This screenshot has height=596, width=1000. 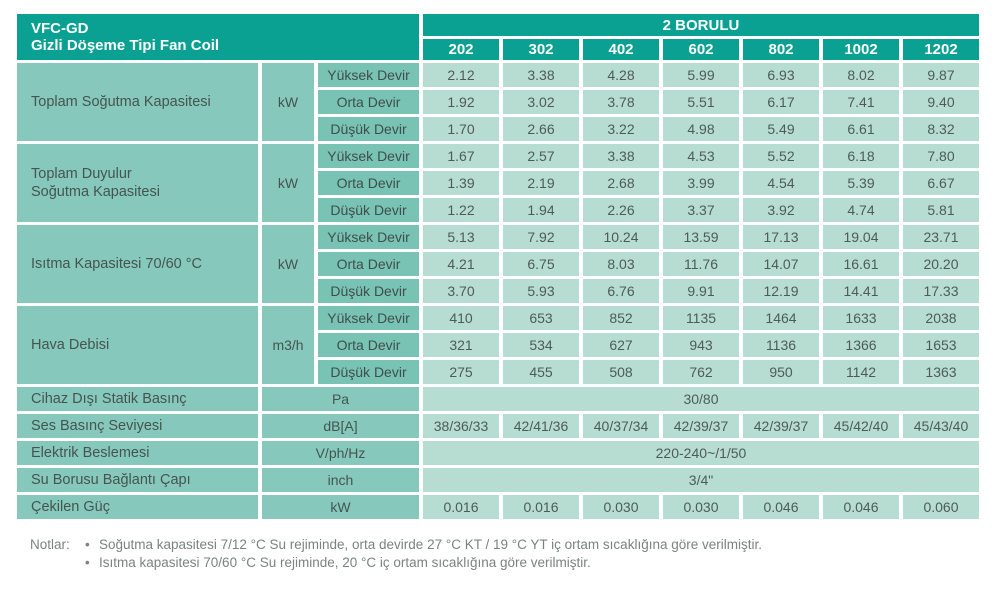 I want to click on spec-value-cell: 1.94, so click(x=541, y=210).